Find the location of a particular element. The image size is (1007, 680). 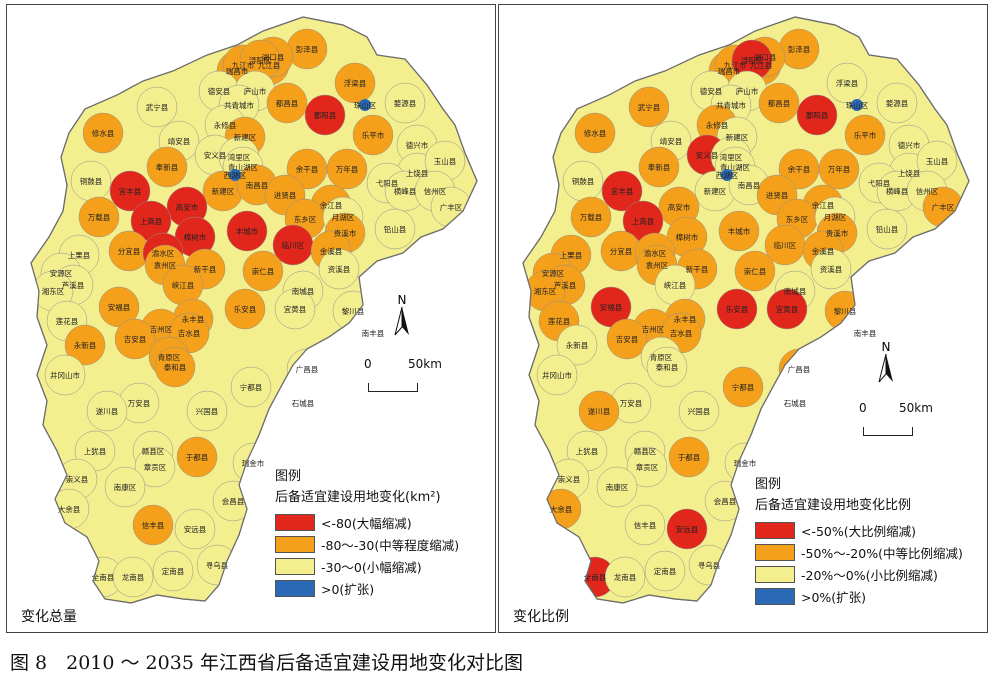

district-label: 金溪县 is located at coordinates (331, 251).